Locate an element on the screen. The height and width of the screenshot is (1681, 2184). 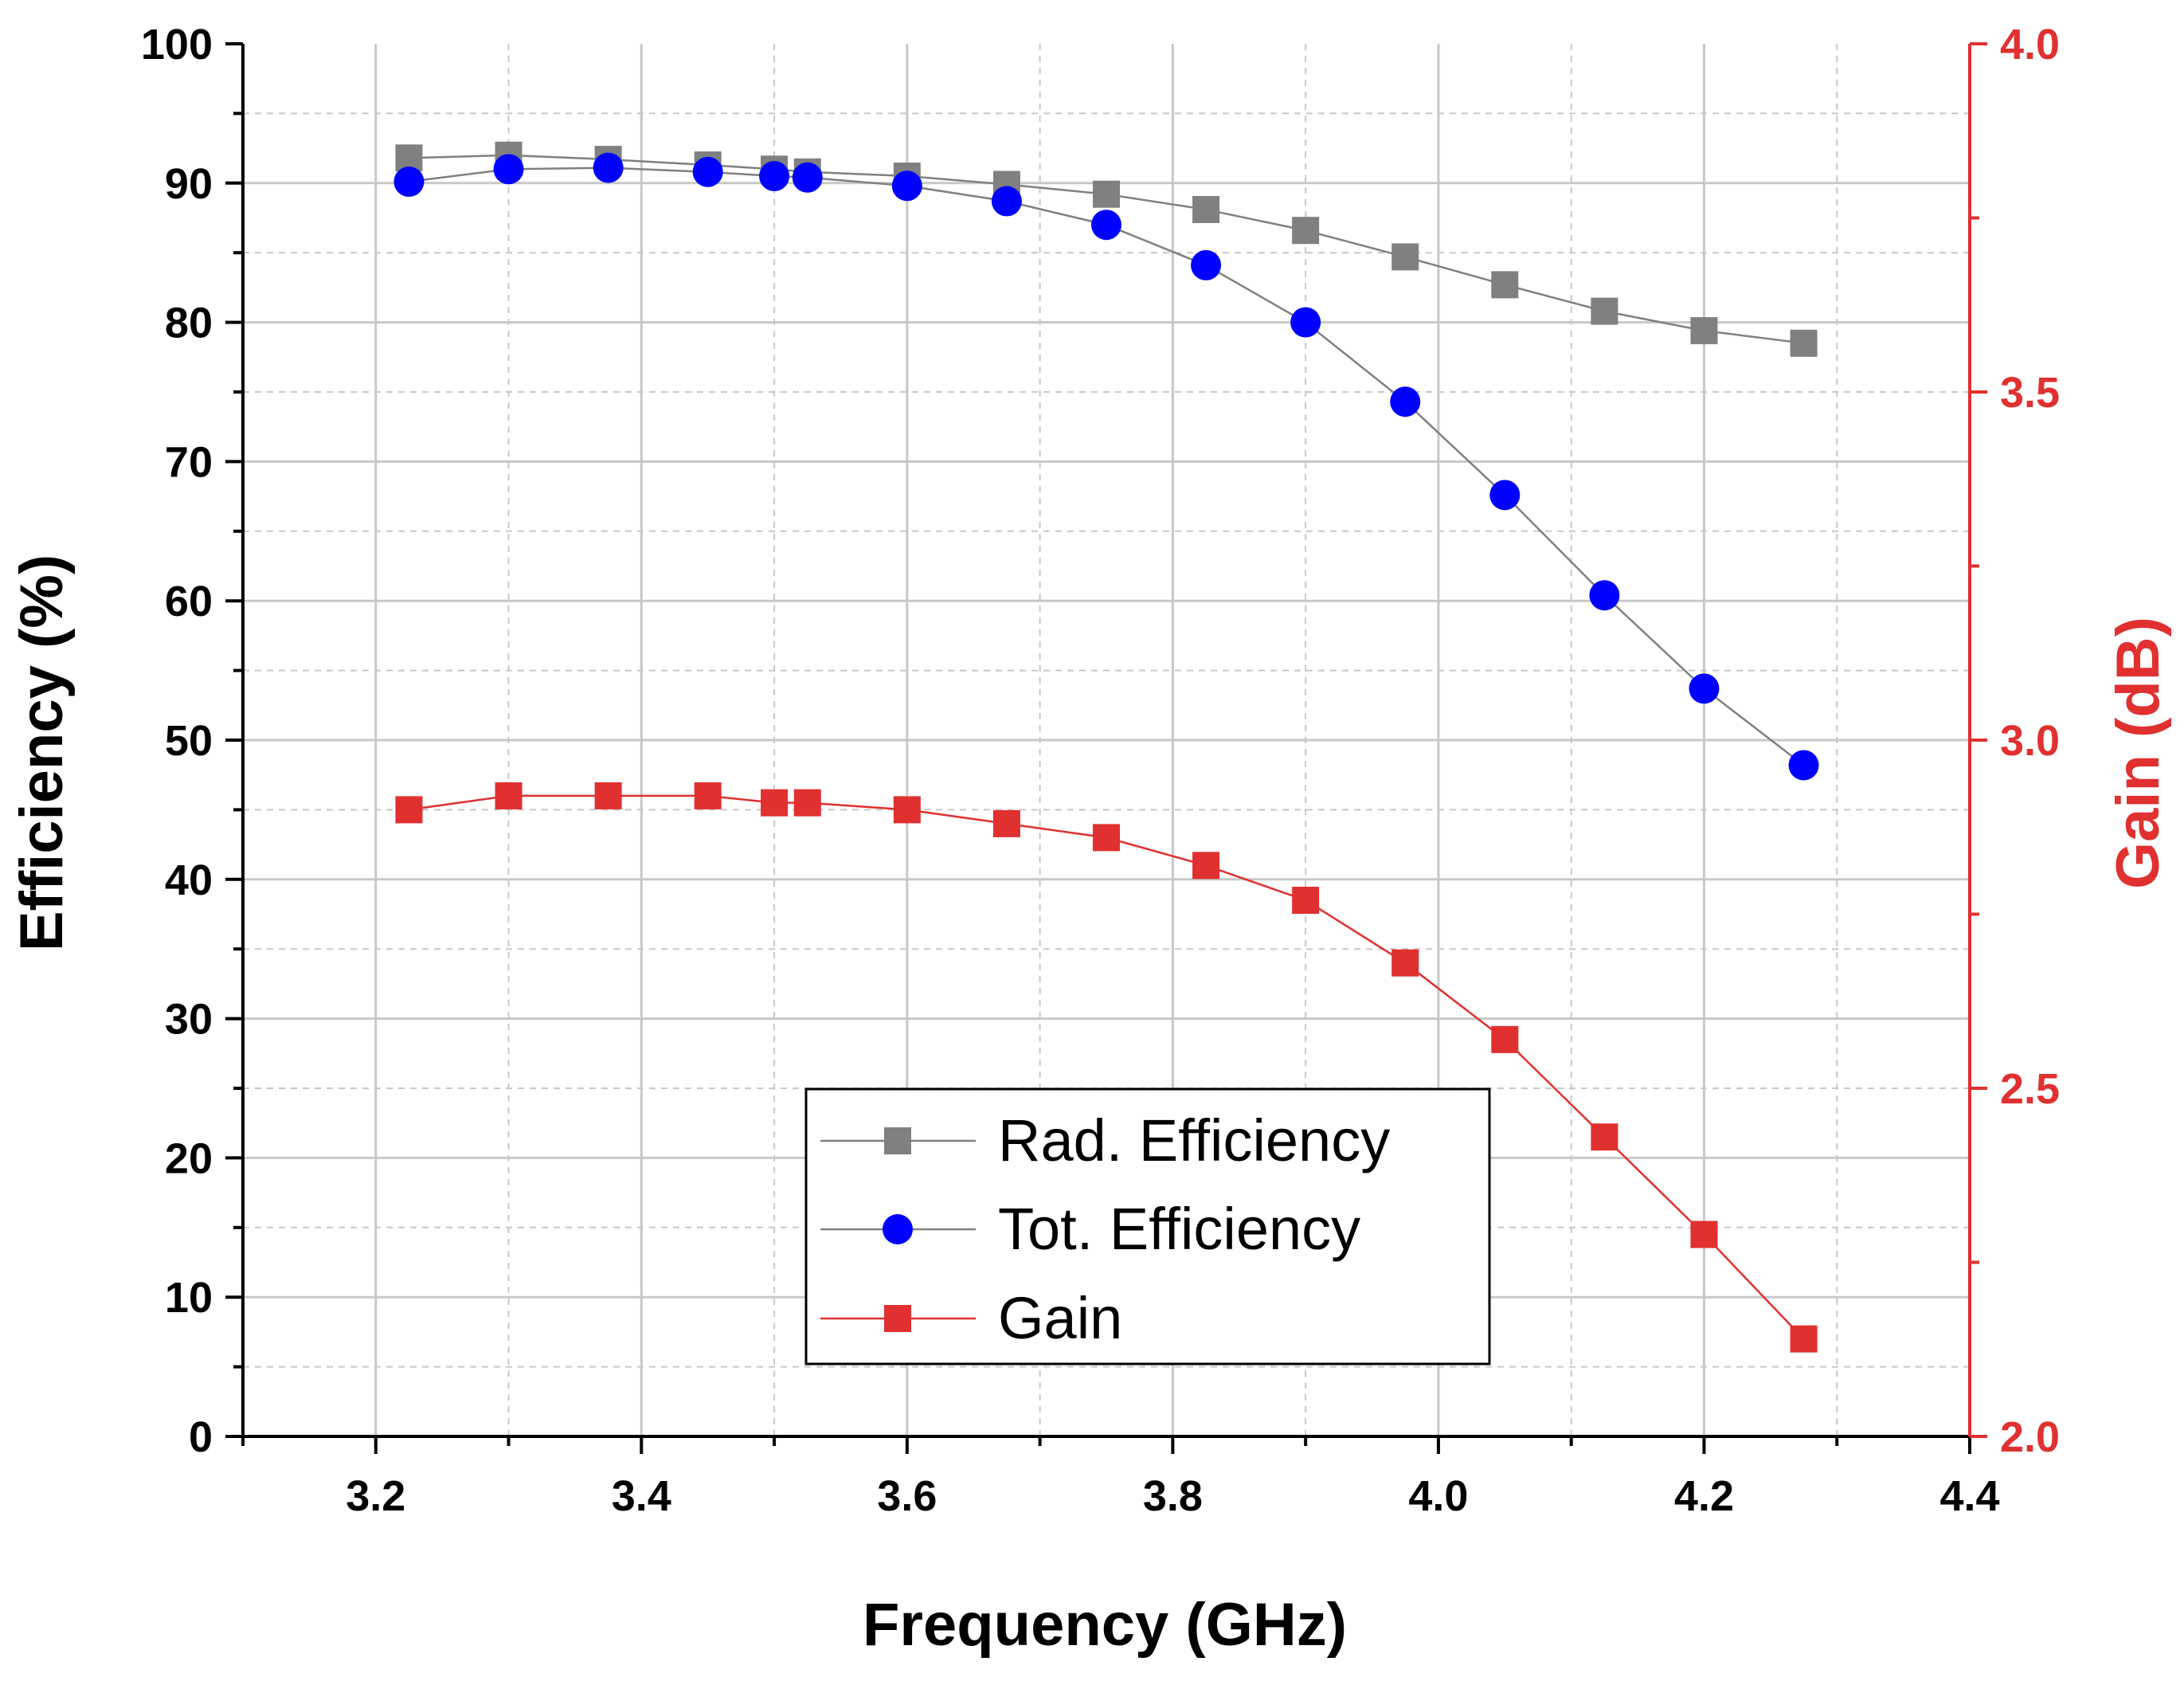
x-tick-label: 4.4 is located at coordinates (1969, 1496).